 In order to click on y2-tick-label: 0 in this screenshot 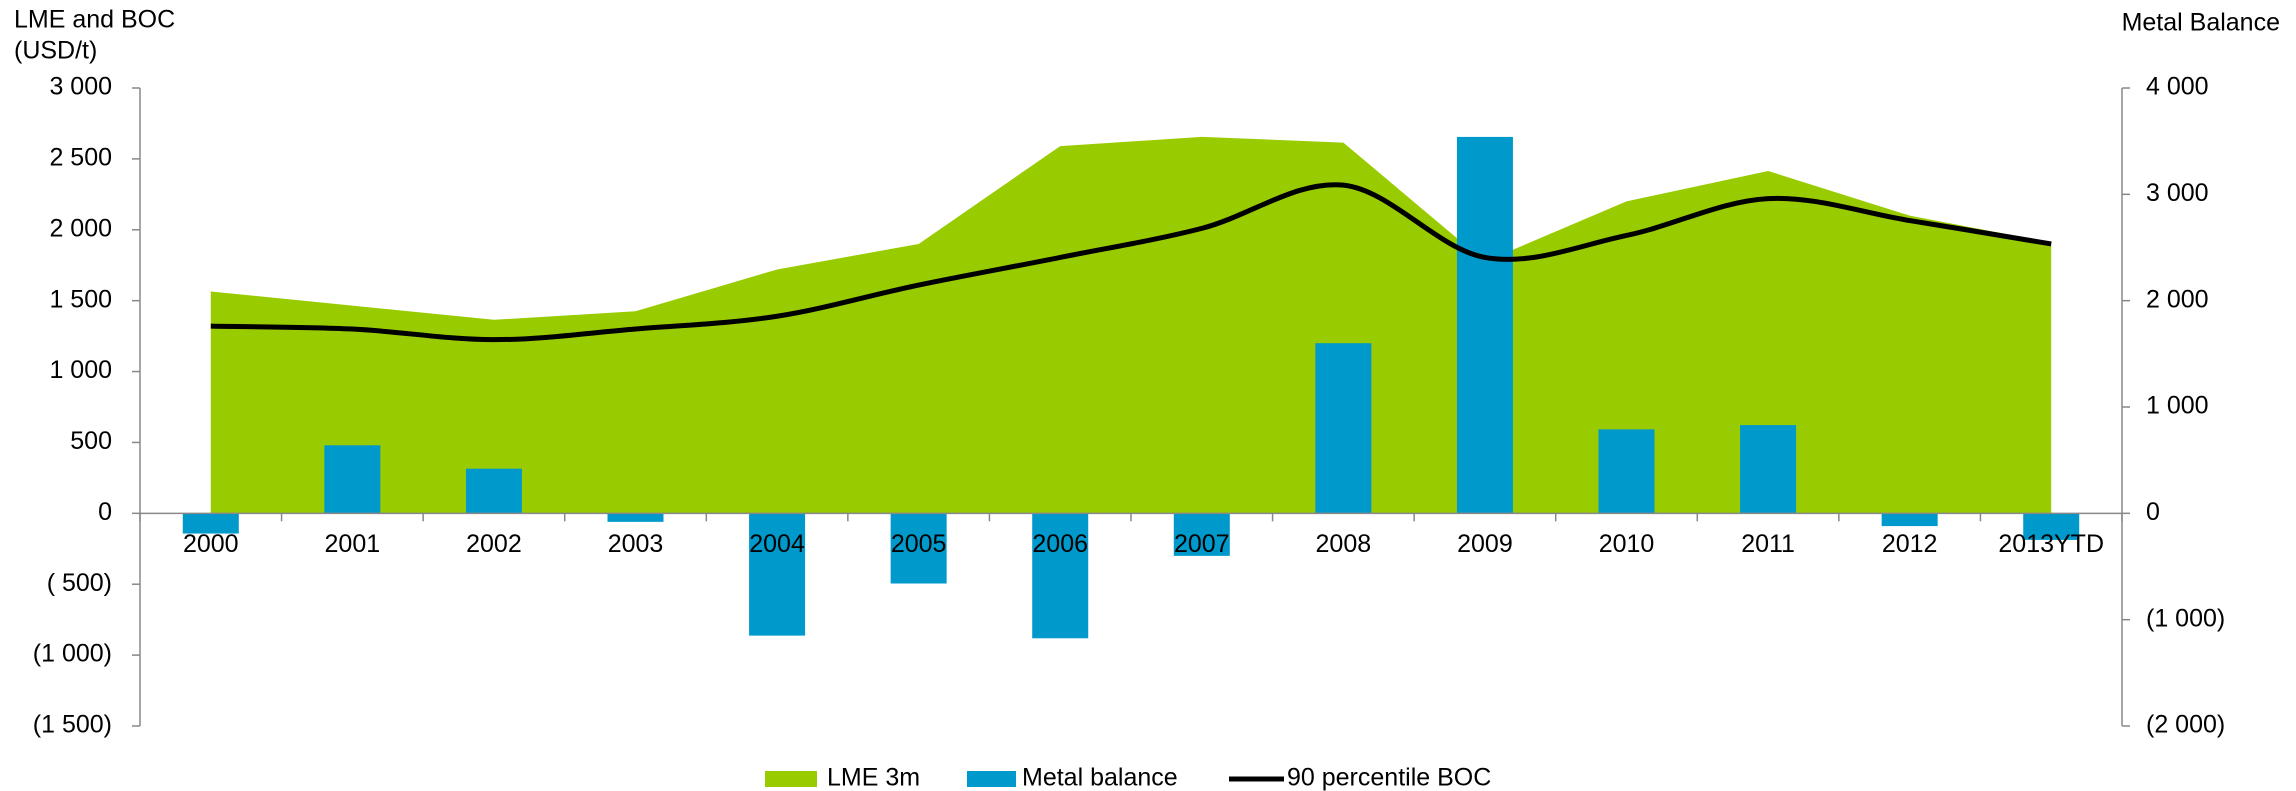, I will do `click(2153, 512)`.